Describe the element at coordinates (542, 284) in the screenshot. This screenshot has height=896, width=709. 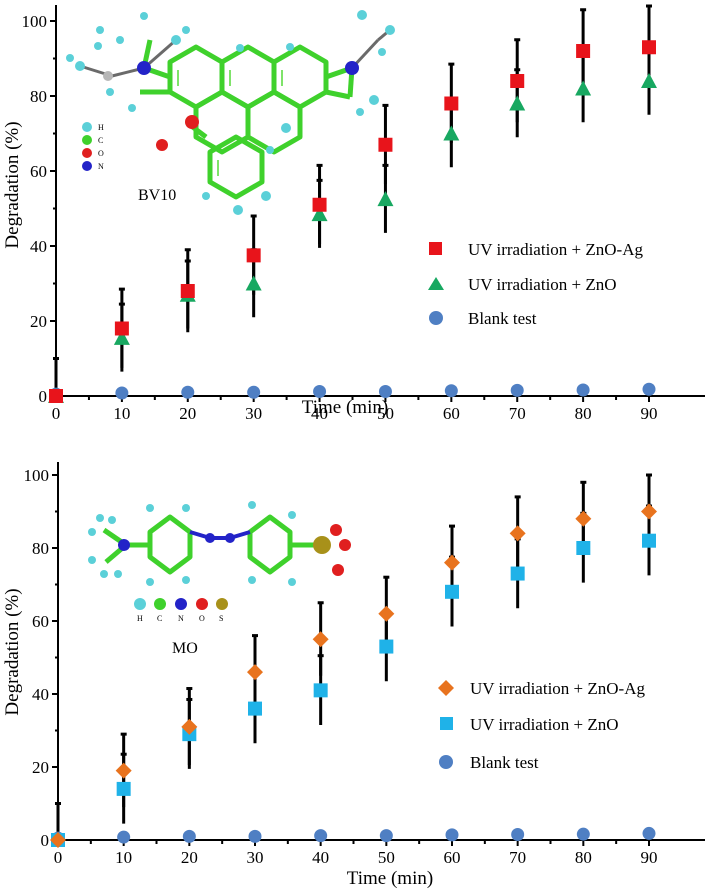
I see `legend-label-zno: UV irradiation + ZnO` at that location.